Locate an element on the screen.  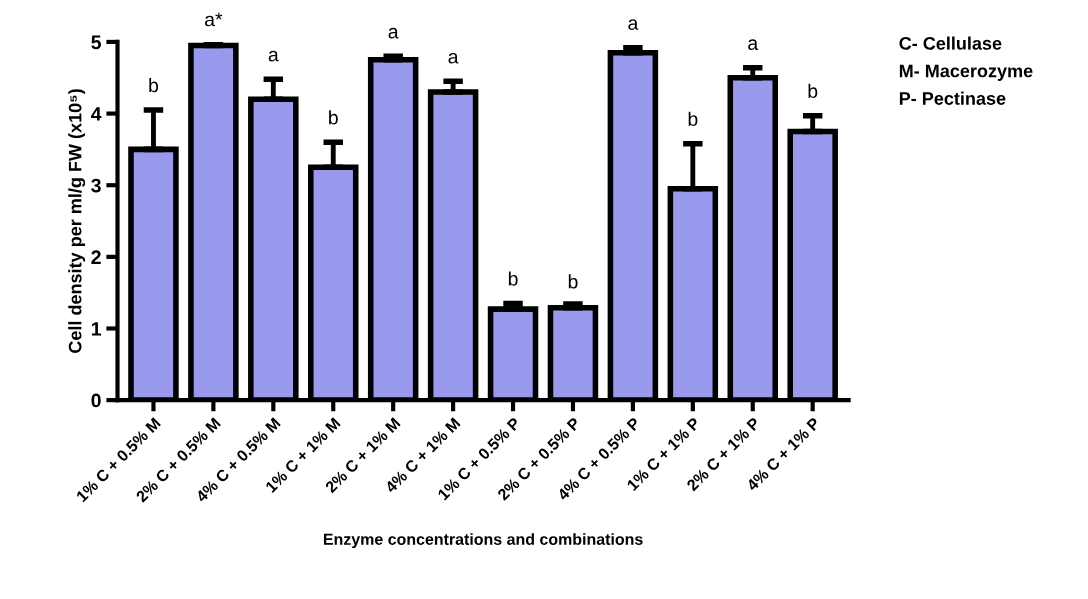
x-axis-title: Enzyme concentrations and combinations is located at coordinates (483, 541).